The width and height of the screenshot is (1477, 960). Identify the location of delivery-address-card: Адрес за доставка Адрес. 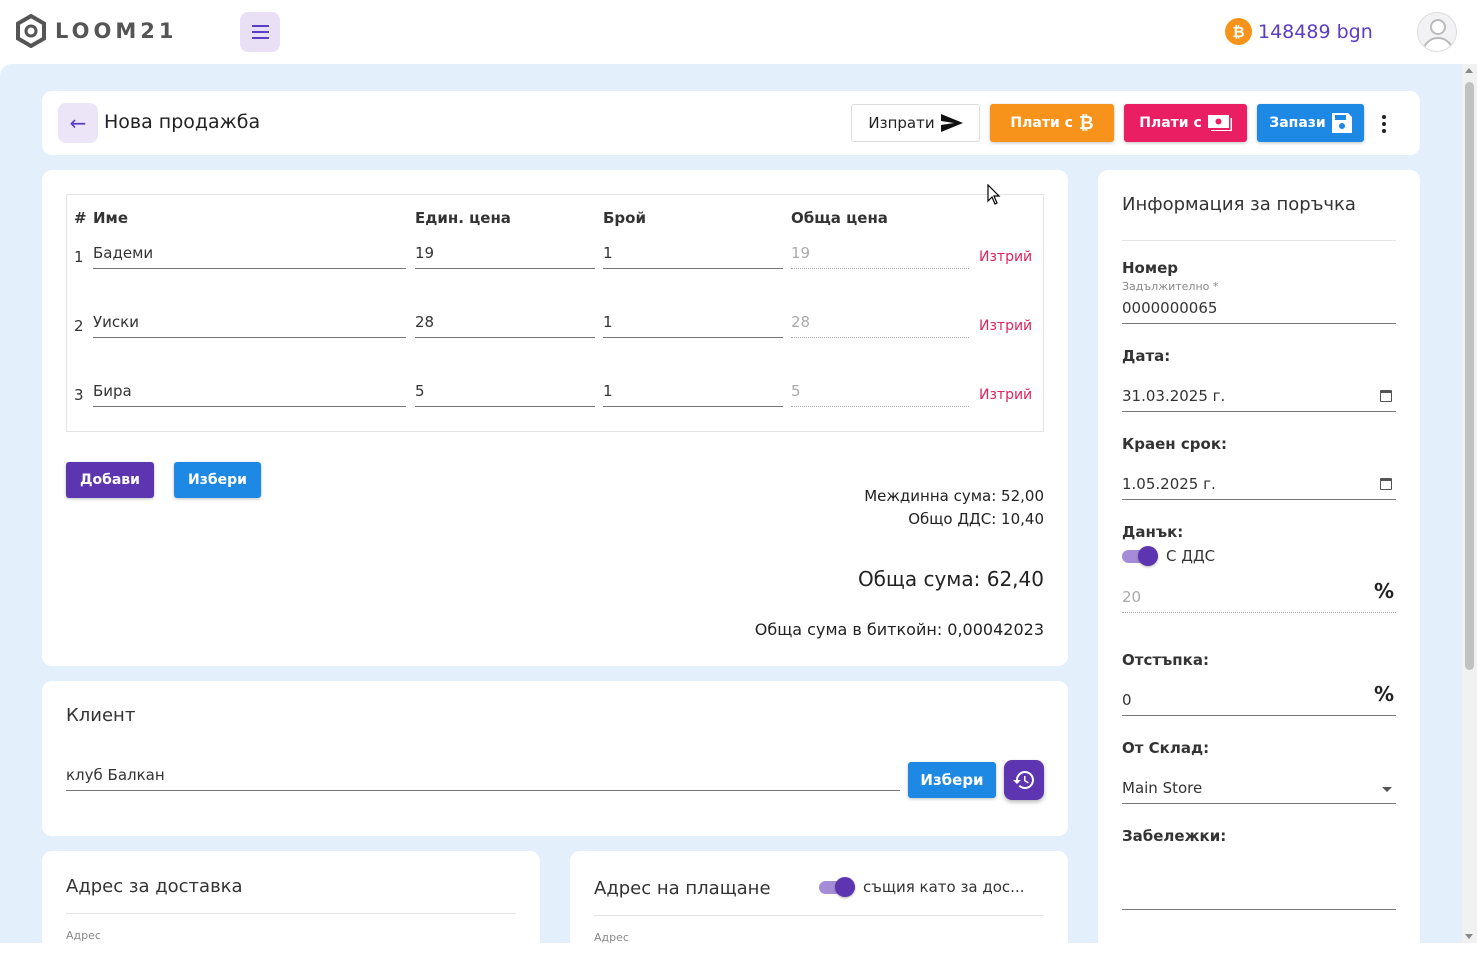
(291, 901).